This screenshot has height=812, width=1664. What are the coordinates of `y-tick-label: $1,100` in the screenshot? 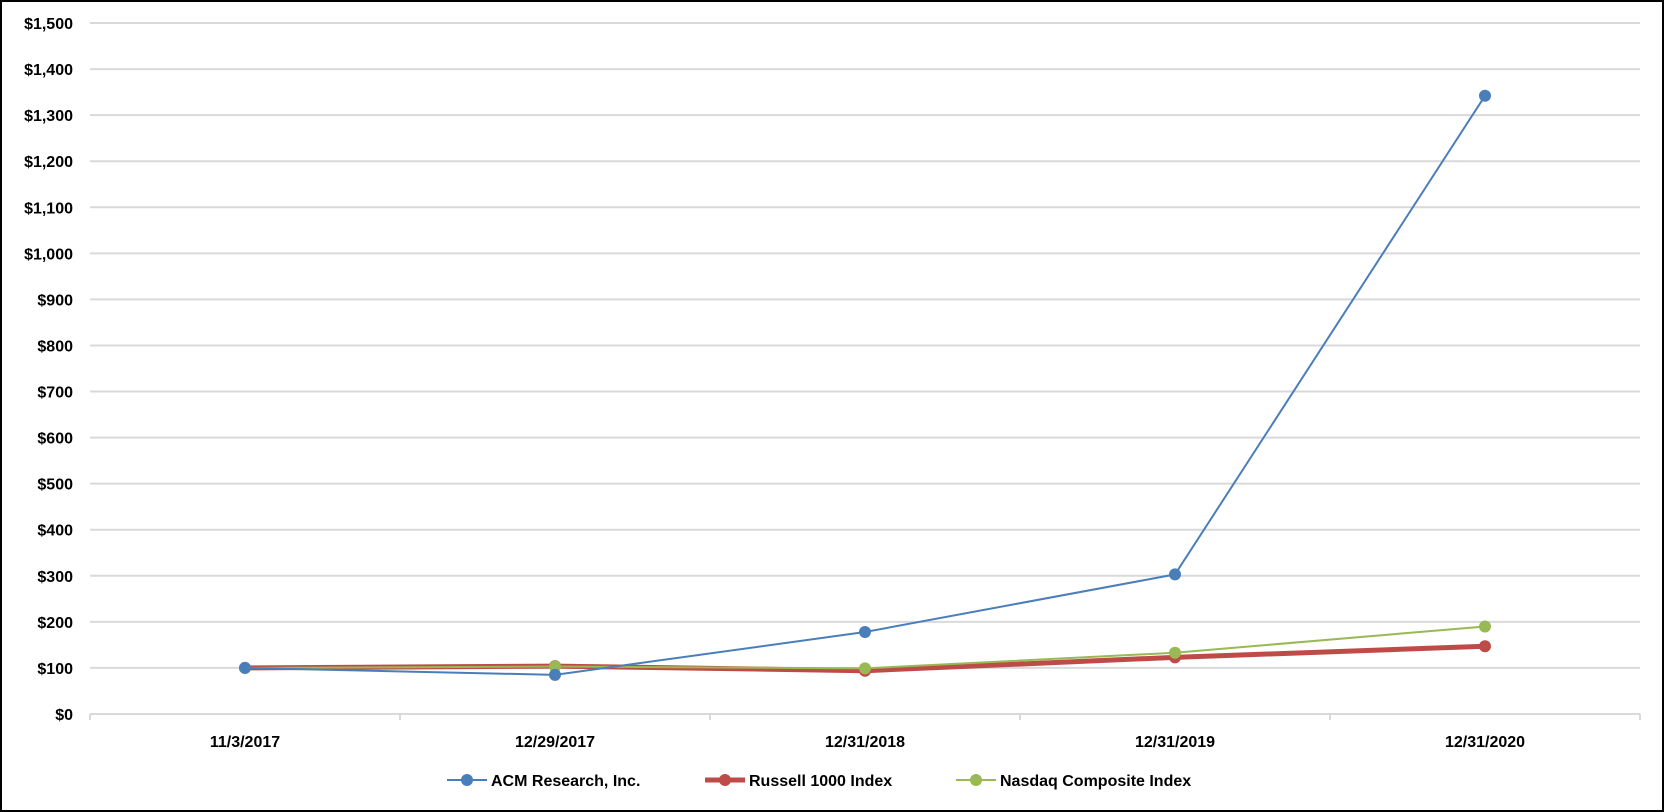 It's located at (48, 208).